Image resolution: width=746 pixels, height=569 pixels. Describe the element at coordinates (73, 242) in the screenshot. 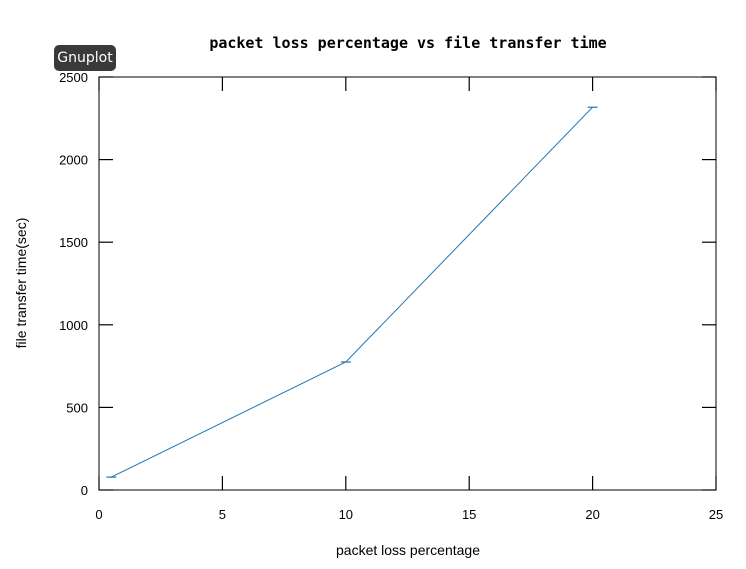

I see `y-tick-label: 1500` at that location.